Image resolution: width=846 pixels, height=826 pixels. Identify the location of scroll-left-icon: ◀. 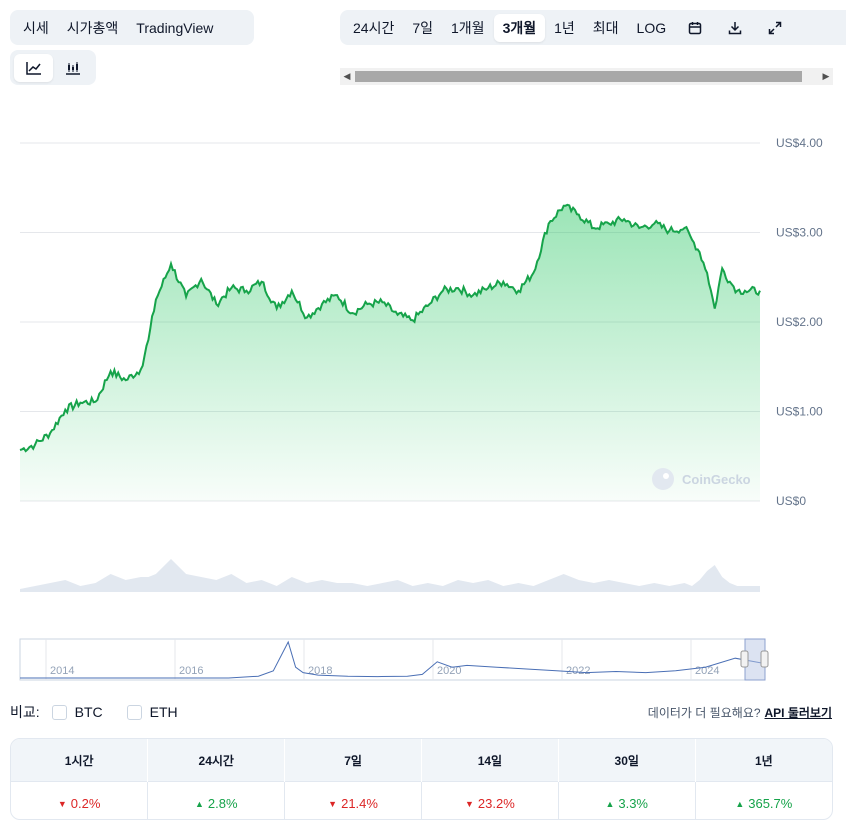
(347, 76).